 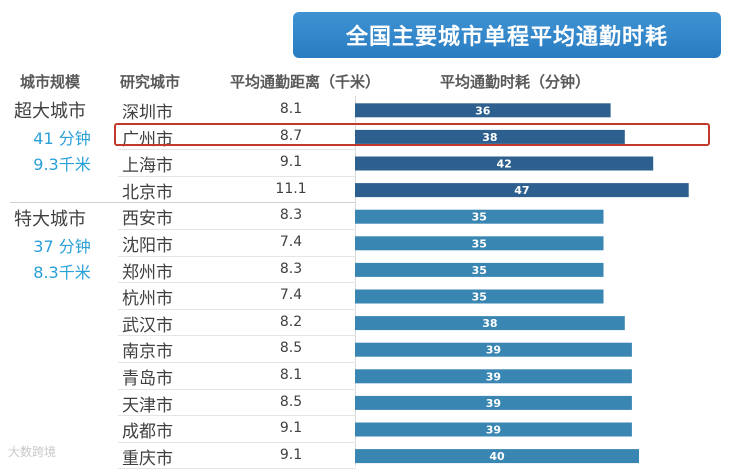 I want to click on bar-value-label: 47, so click(x=521, y=190).